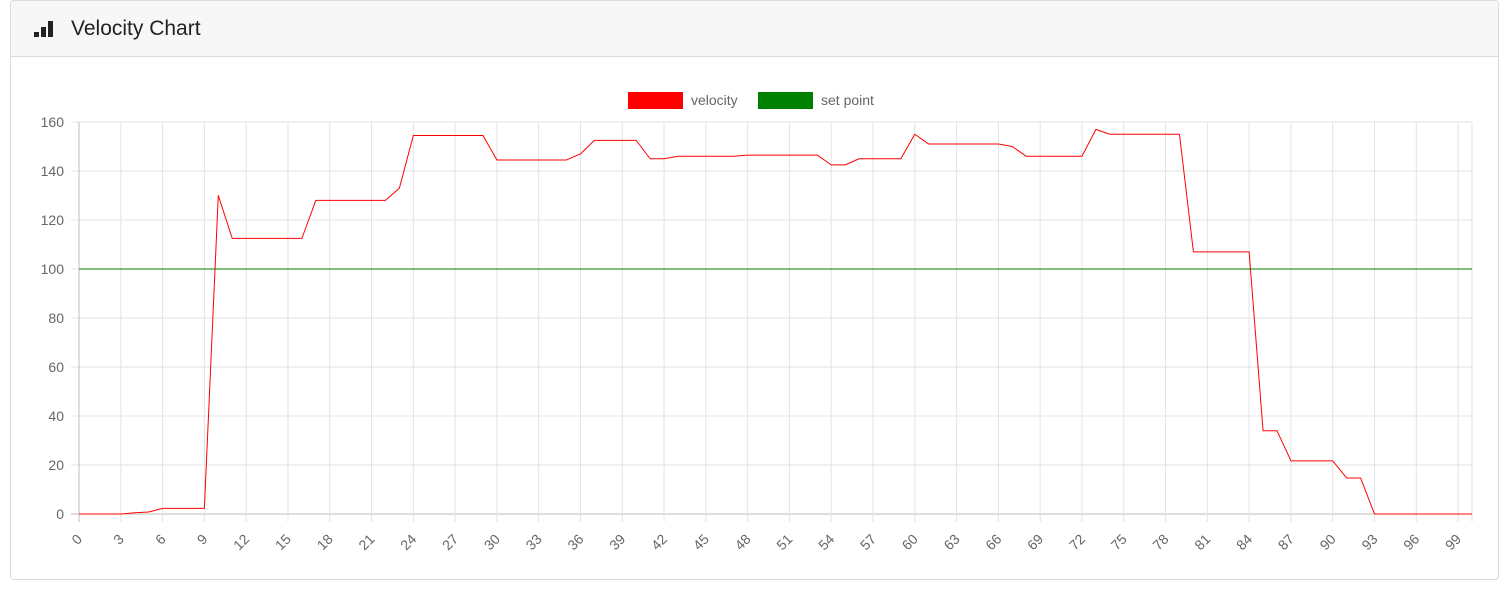 The height and width of the screenshot is (594, 1507). Describe the element at coordinates (575, 542) in the screenshot. I see `x-tick-label: 36` at that location.